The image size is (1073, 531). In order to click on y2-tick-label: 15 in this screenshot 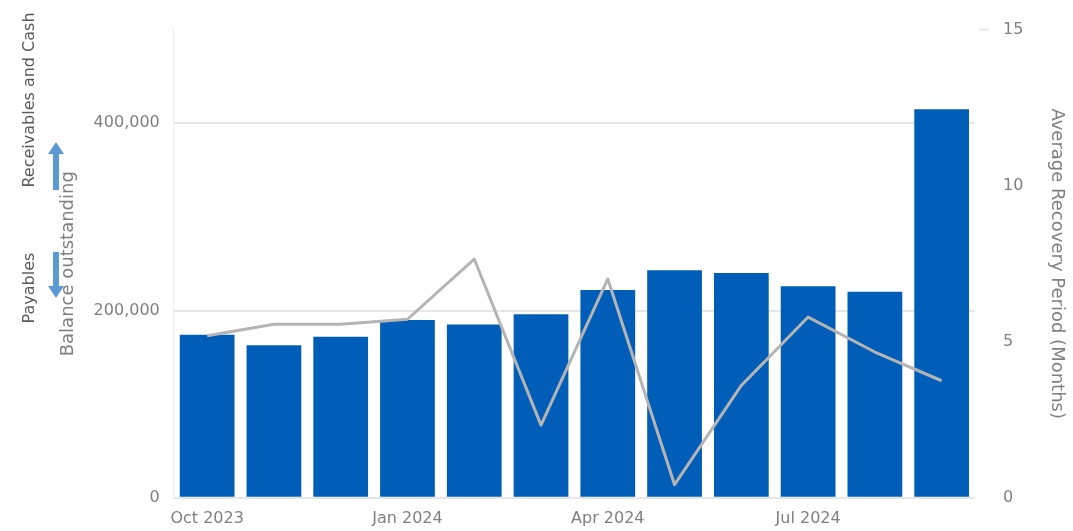, I will do `click(1013, 28)`.